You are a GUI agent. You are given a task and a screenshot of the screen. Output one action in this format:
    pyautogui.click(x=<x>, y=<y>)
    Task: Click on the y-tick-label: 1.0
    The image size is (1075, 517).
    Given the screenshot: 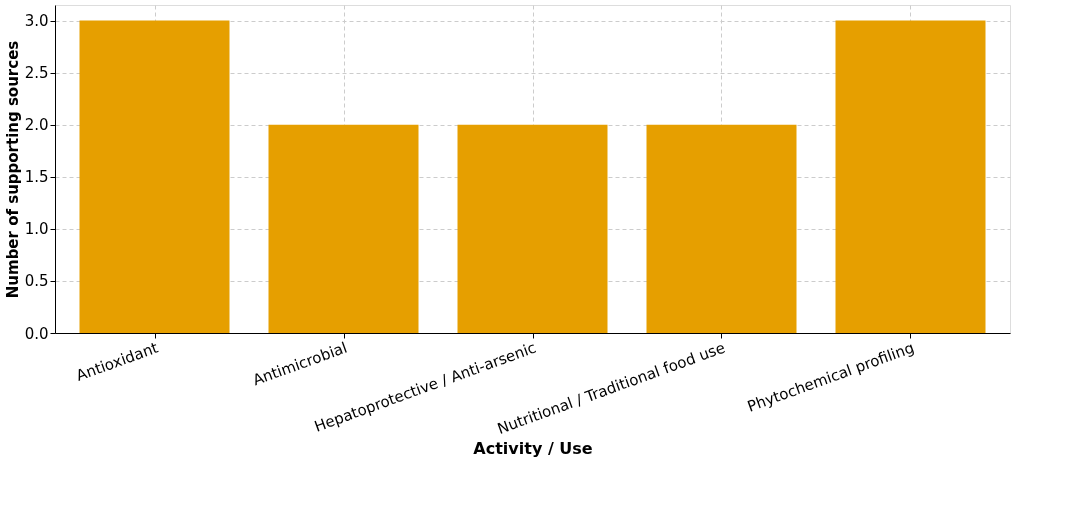 What is the action you would take?
    pyautogui.click(x=36, y=229)
    